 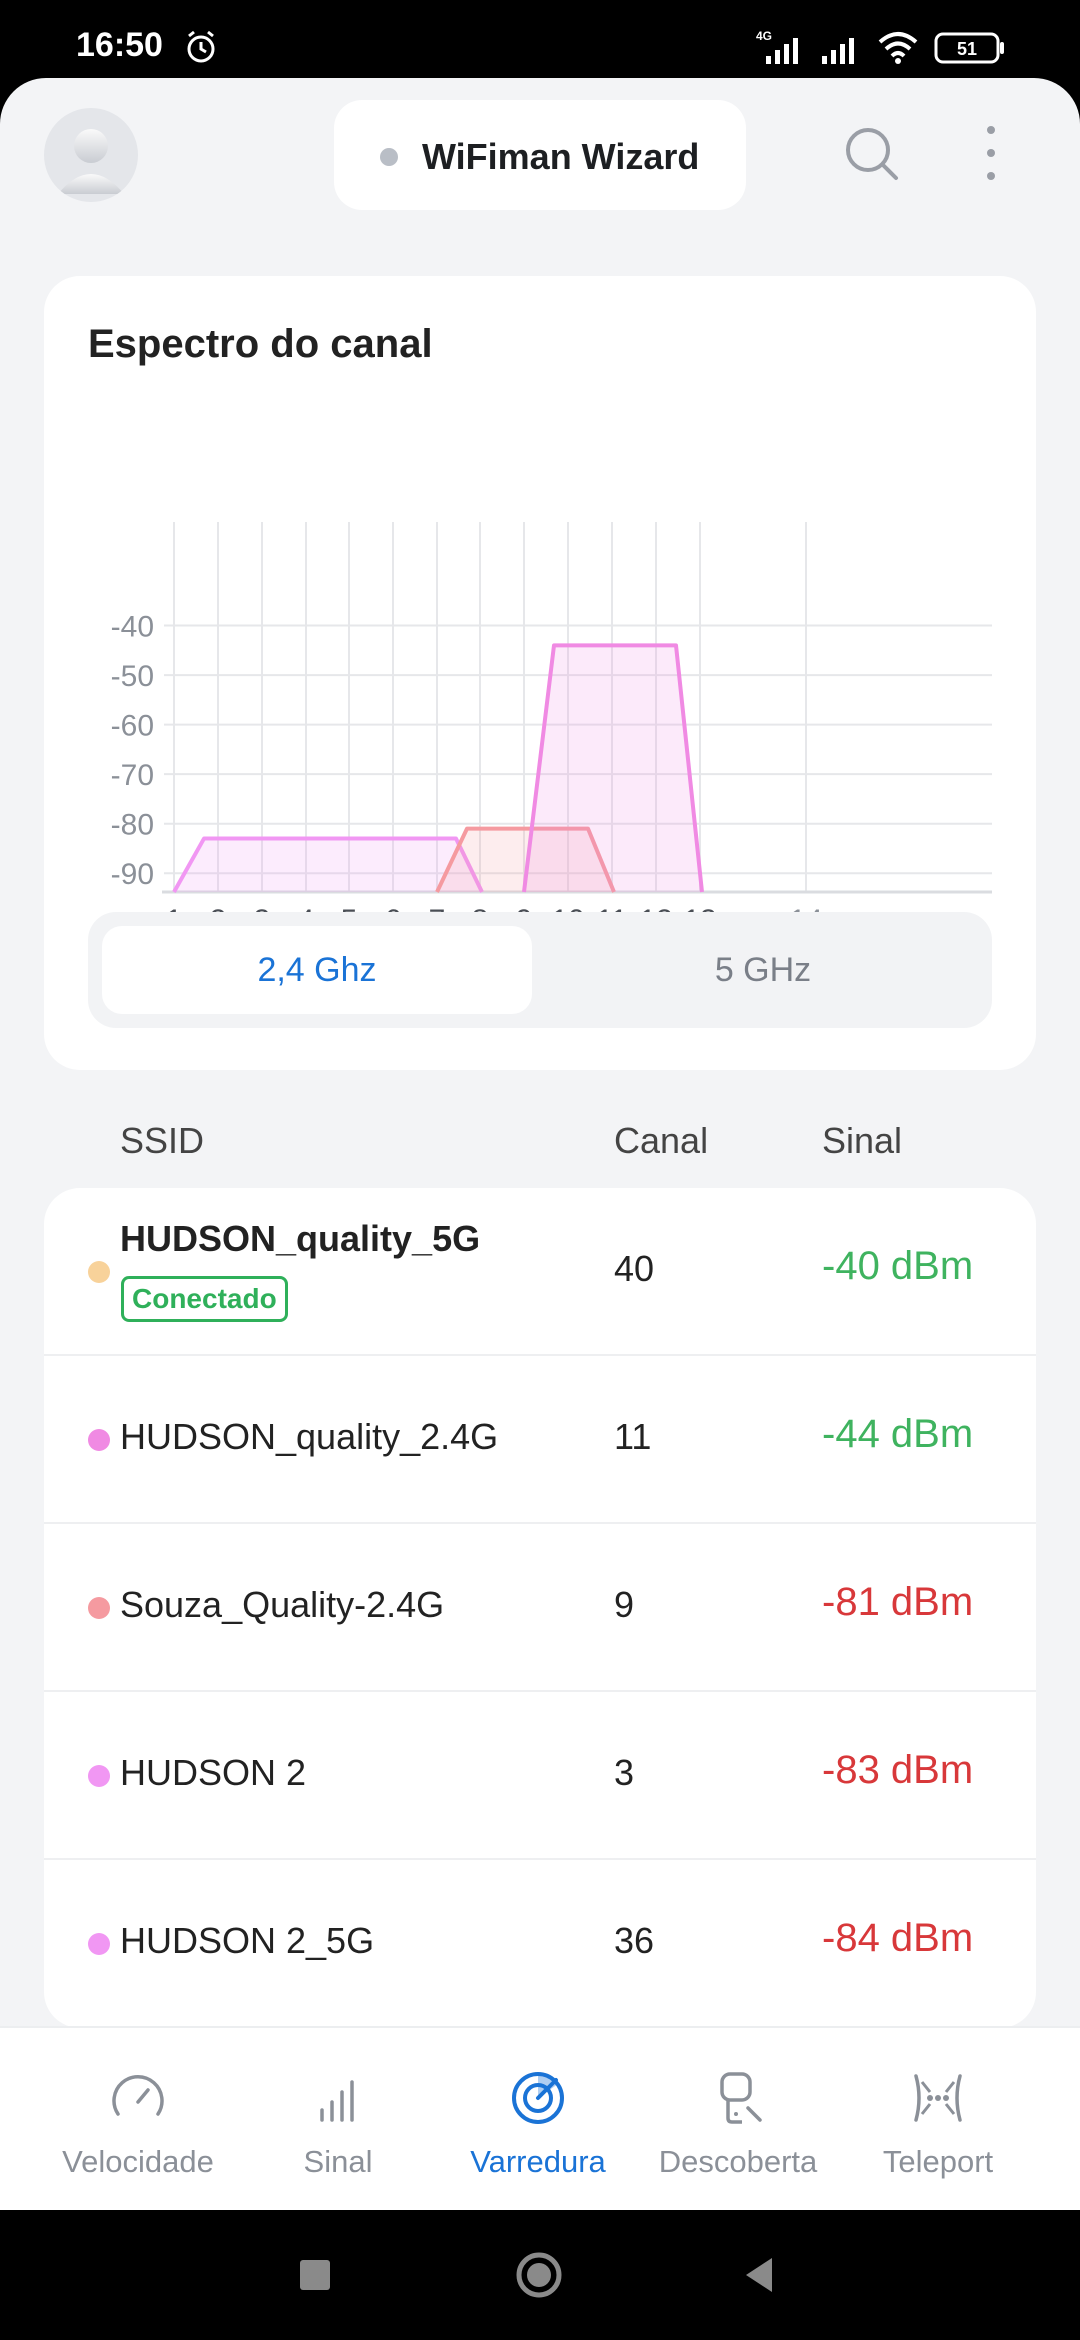 What do you see at coordinates (132, 726) in the screenshot?
I see `y-tick-label: -60` at bounding box center [132, 726].